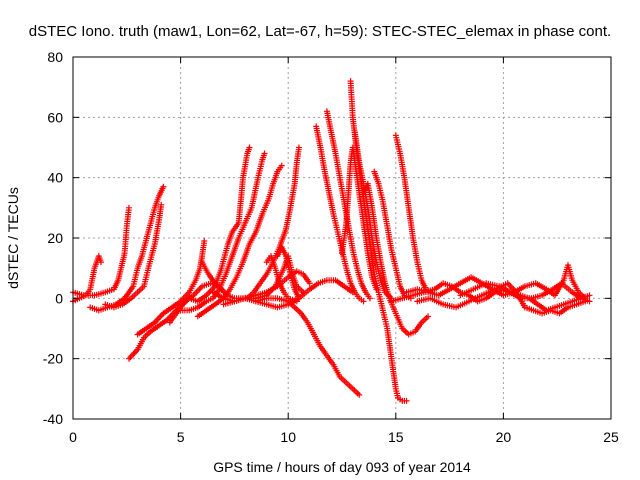 The width and height of the screenshot is (640, 480). What do you see at coordinates (73, 437) in the screenshot?
I see `x-tick-label: 0` at bounding box center [73, 437].